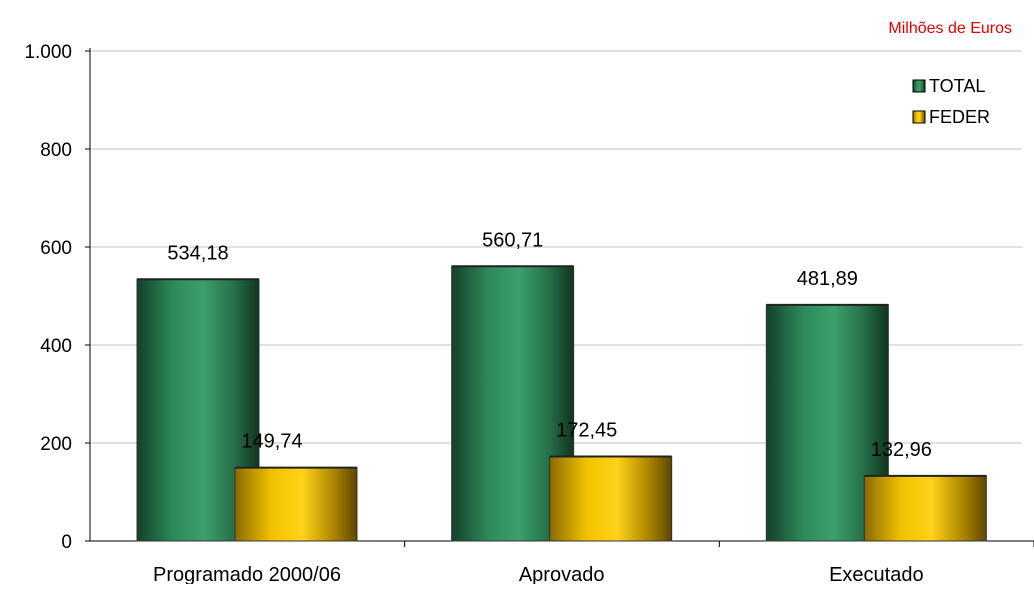 The height and width of the screenshot is (589, 1034). I want to click on x-tick-label: Aprovado, so click(562, 574).